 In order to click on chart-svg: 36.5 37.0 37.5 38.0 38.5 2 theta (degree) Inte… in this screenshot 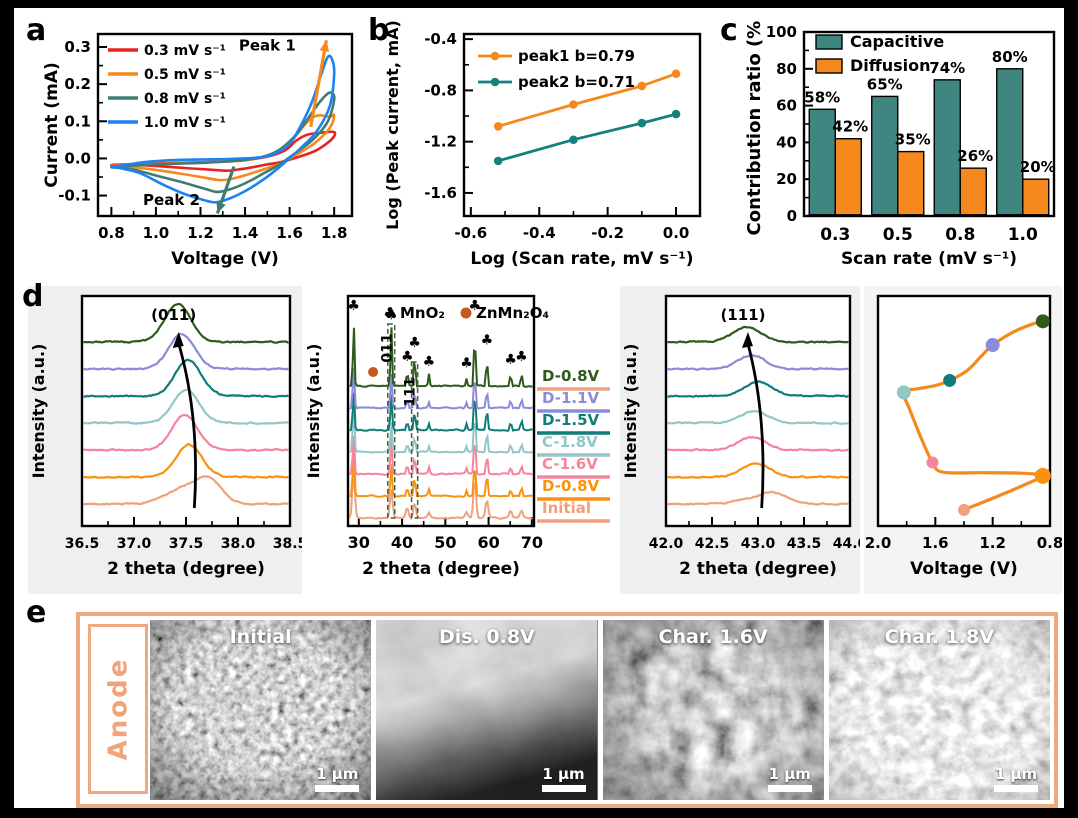, I will do `click(168, 436)`.